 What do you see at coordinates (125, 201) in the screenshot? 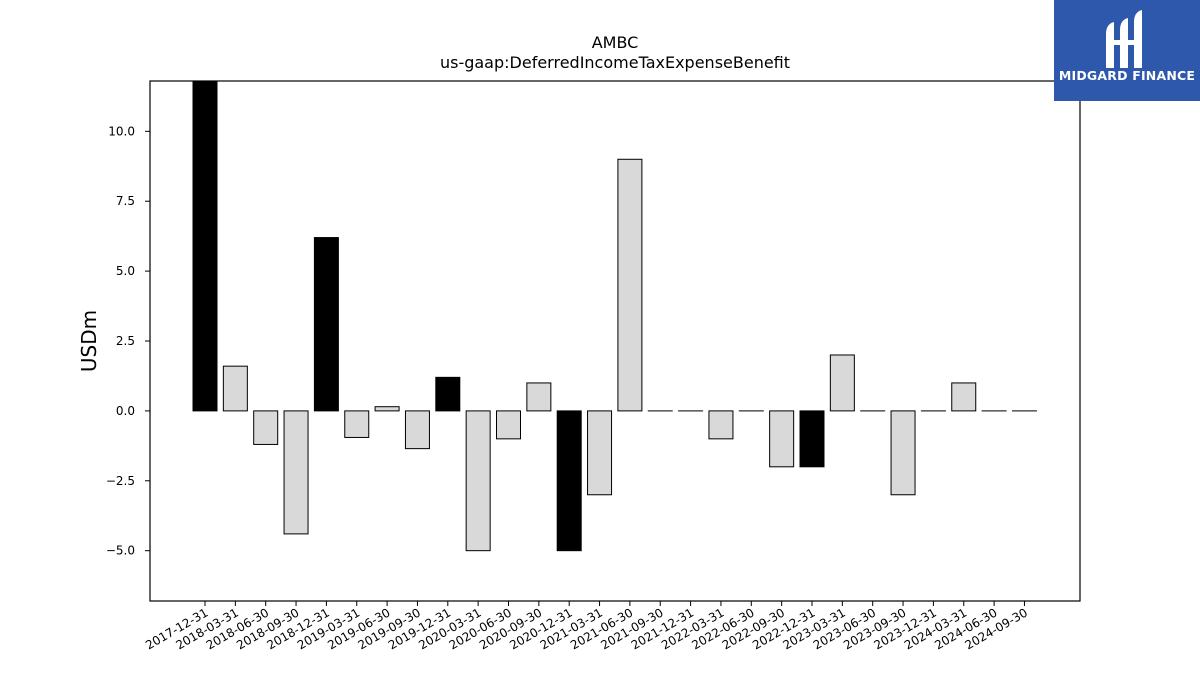
I see `y-tick-label: 7.5` at bounding box center [125, 201].